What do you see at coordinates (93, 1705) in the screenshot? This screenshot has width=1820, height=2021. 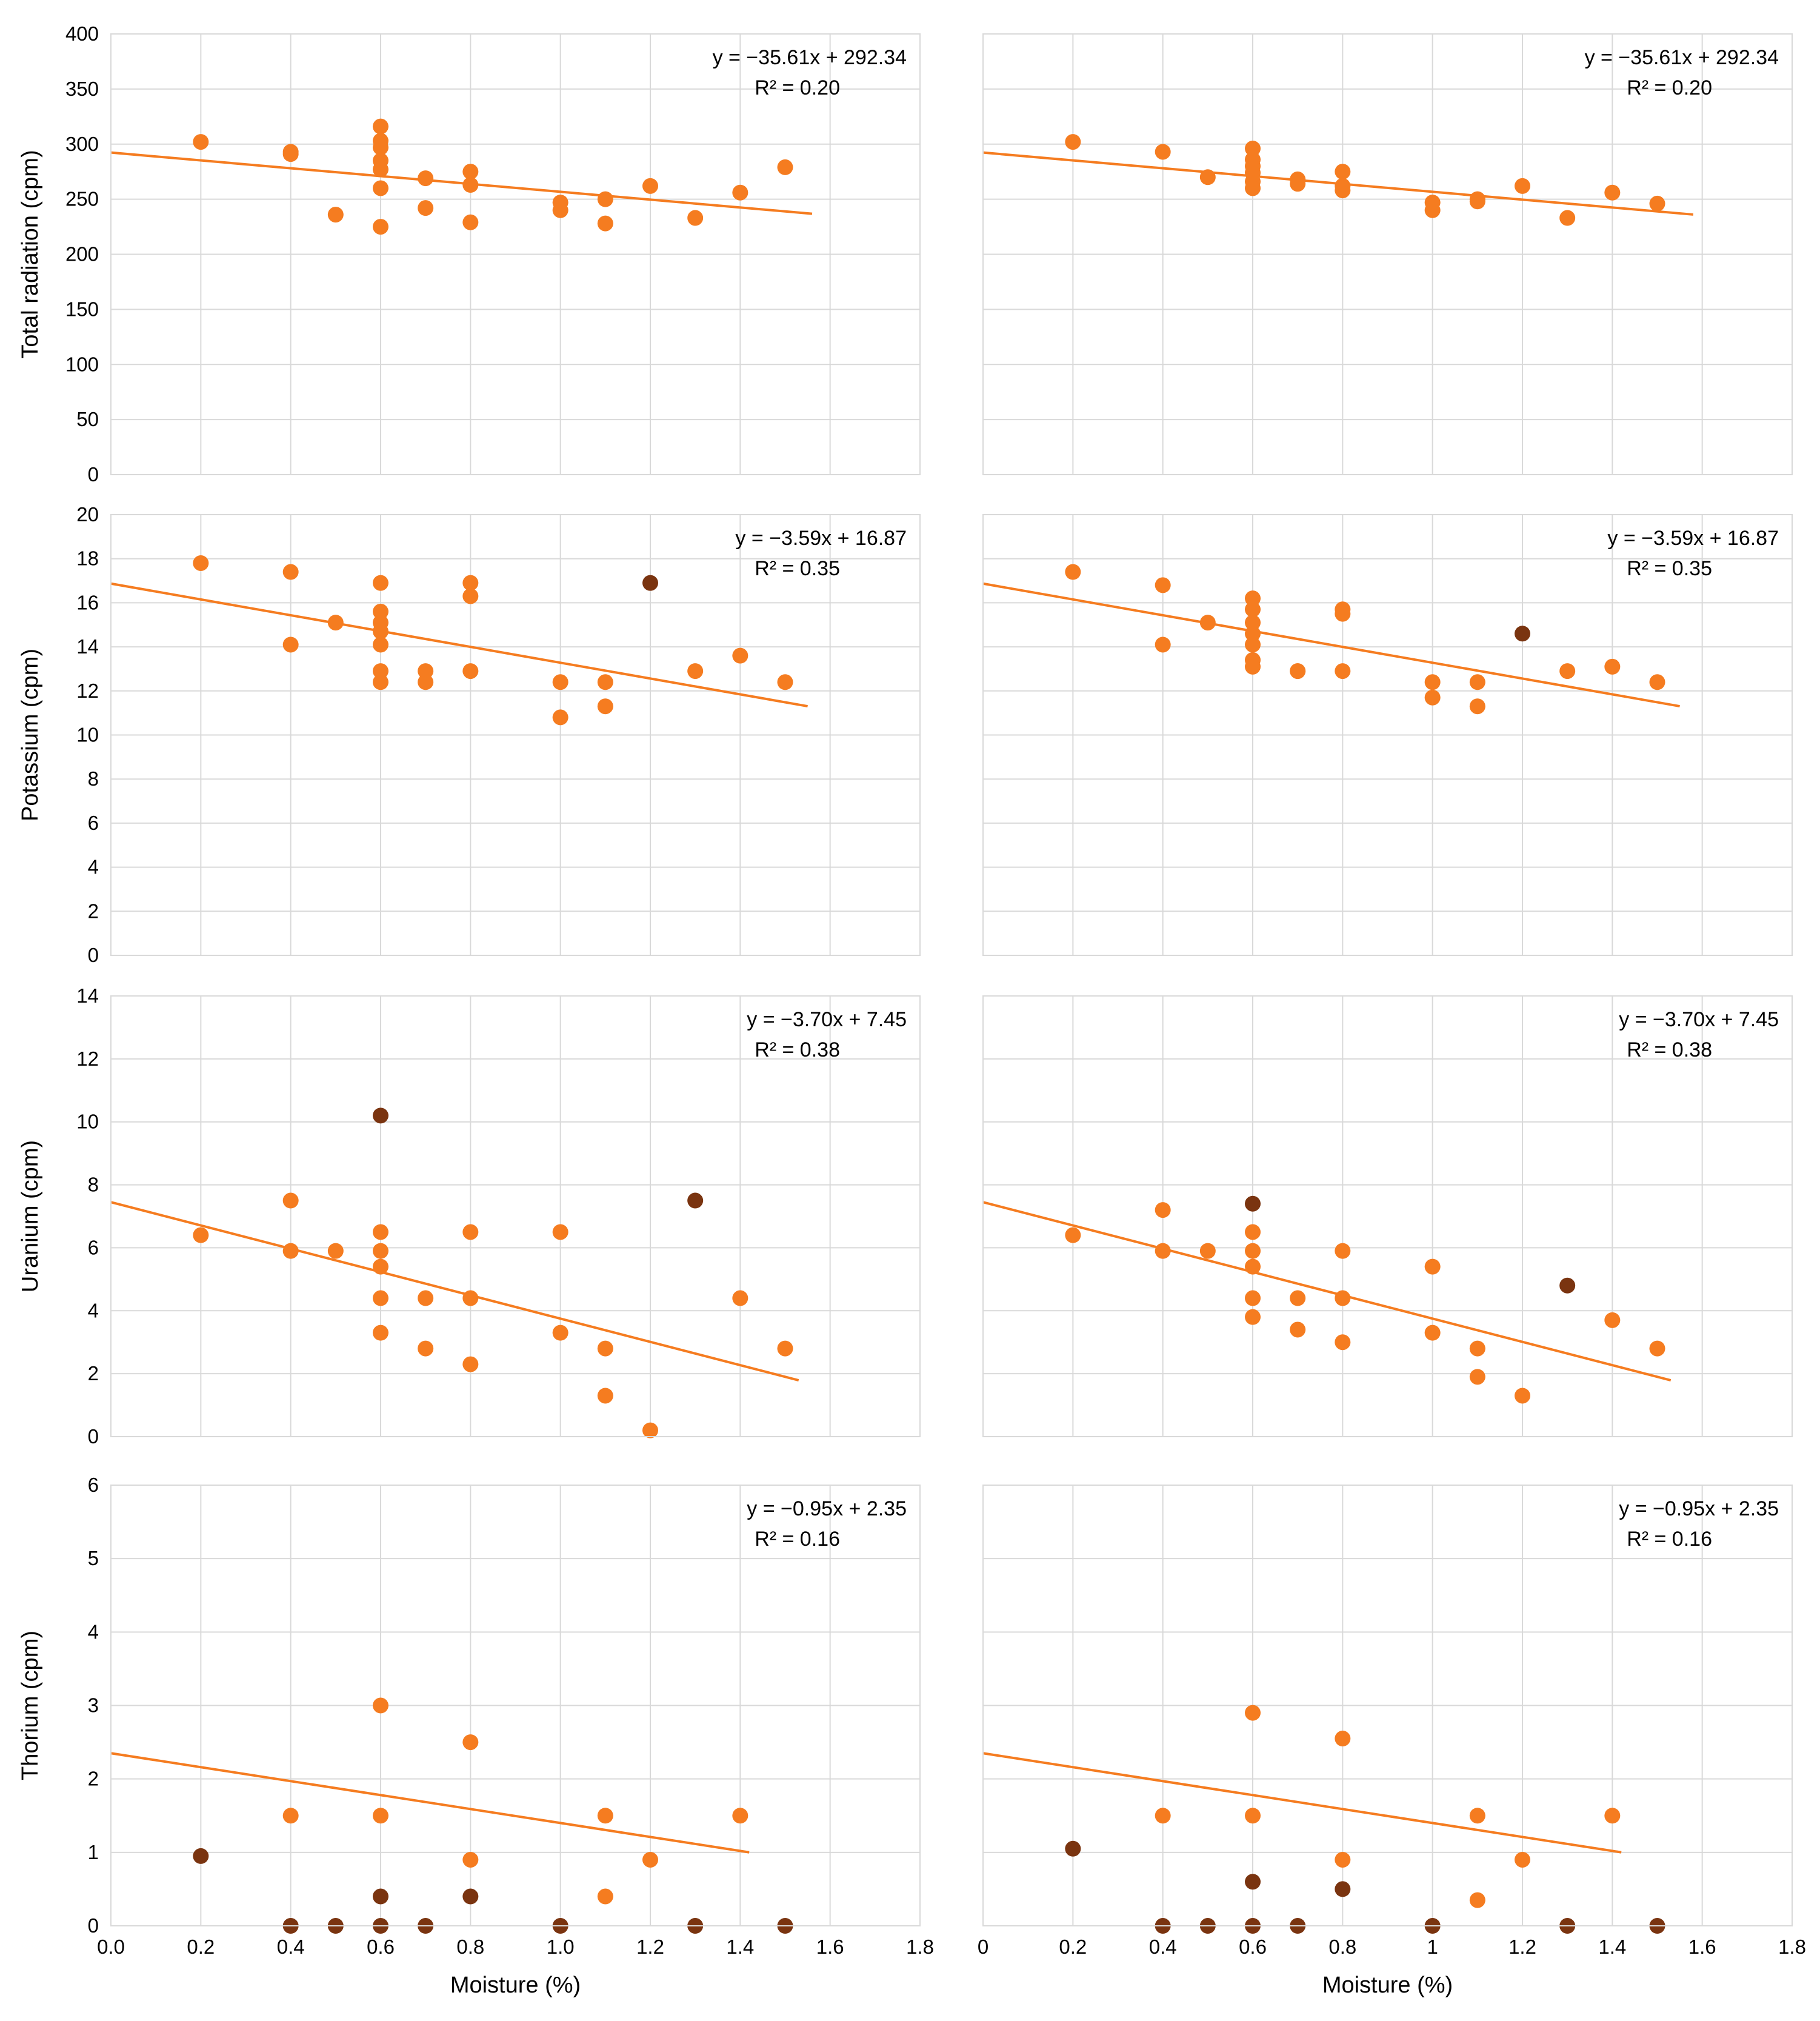 I see `y-tick-label: 3` at bounding box center [93, 1705].